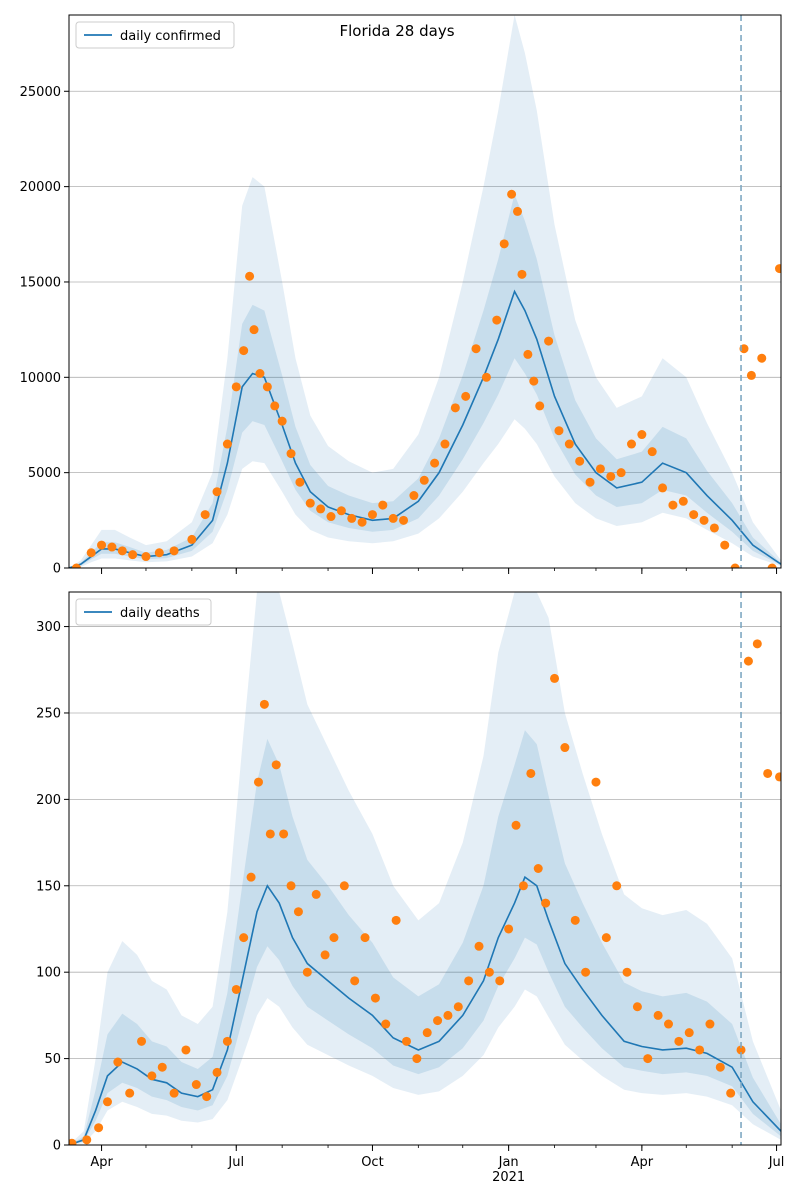 This screenshot has height=1200, width=800. What do you see at coordinates (40, 378) in the screenshot?
I see `y-tick-label: 10000` at bounding box center [40, 378].